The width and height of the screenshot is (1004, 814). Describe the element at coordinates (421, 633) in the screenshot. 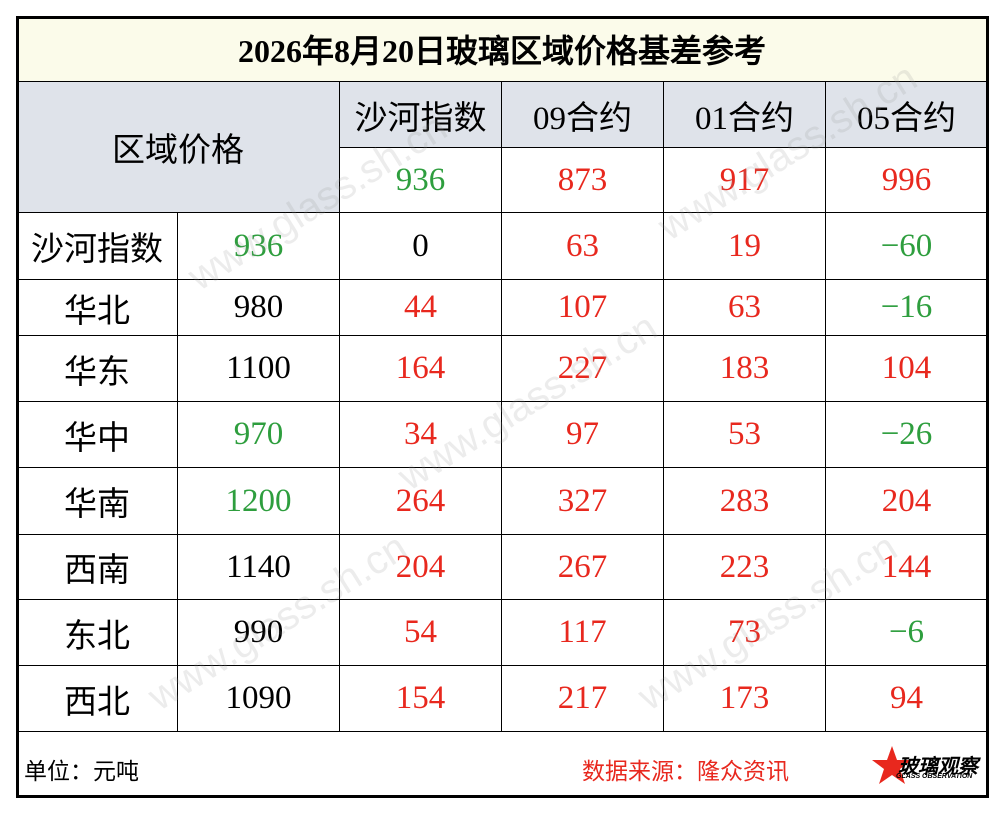

I see `basis: 54` at that location.